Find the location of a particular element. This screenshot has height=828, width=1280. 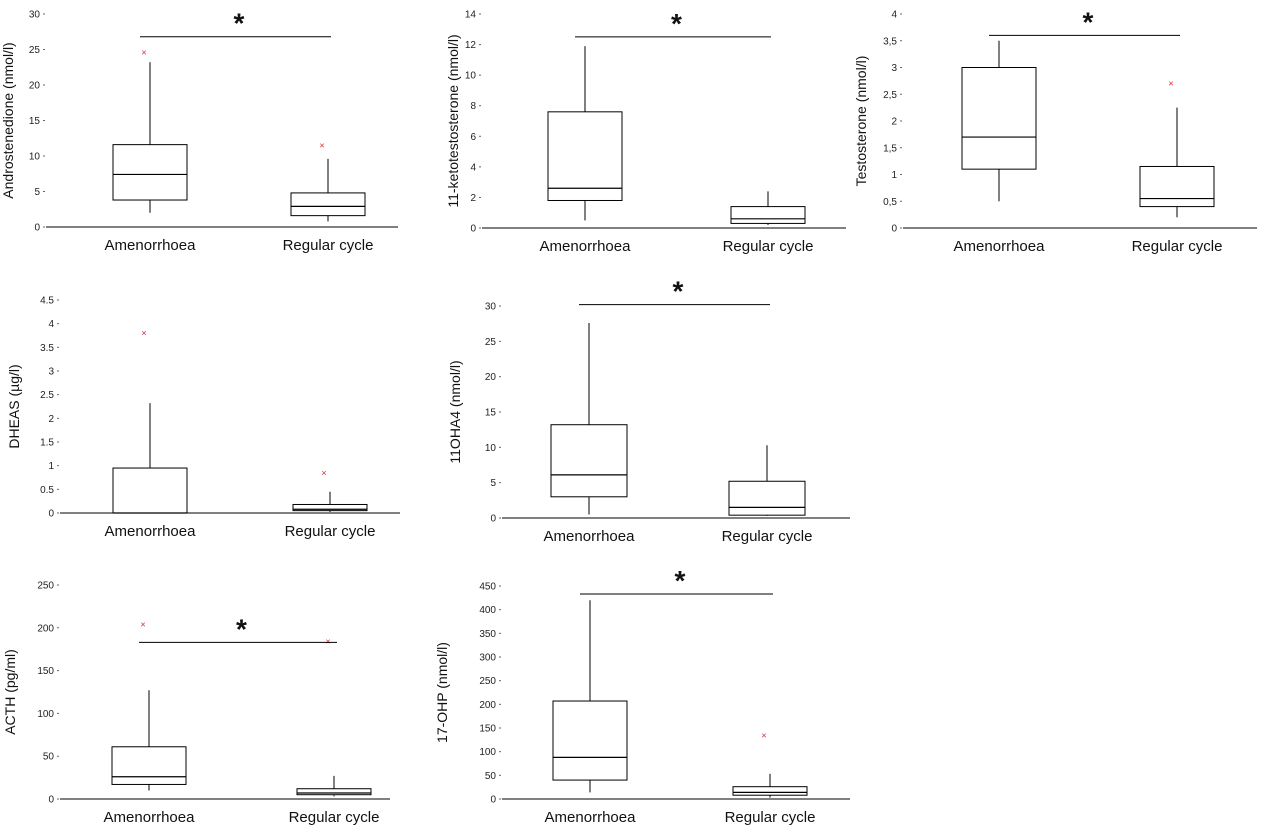

y-tick-label: 30 is located at coordinates (35, 15).